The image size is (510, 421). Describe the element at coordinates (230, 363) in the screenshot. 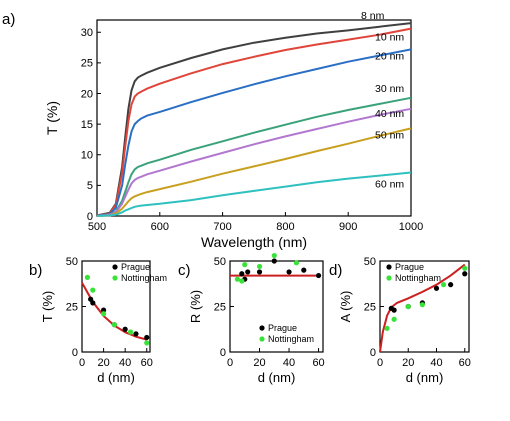

I see `panel-c-x-tick-label: 0` at that location.